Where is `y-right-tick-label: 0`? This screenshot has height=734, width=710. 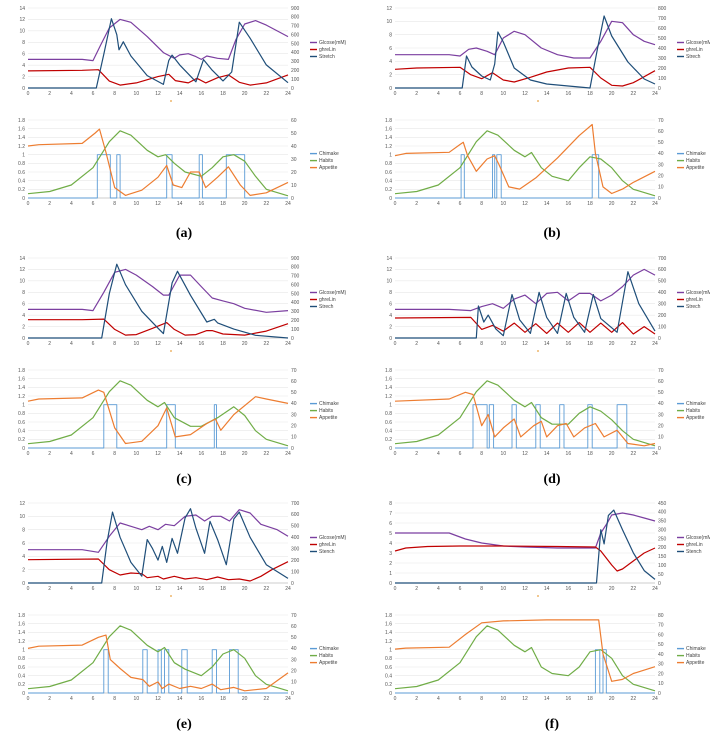 y-right-tick-label: 0 is located at coordinates (659, 199).